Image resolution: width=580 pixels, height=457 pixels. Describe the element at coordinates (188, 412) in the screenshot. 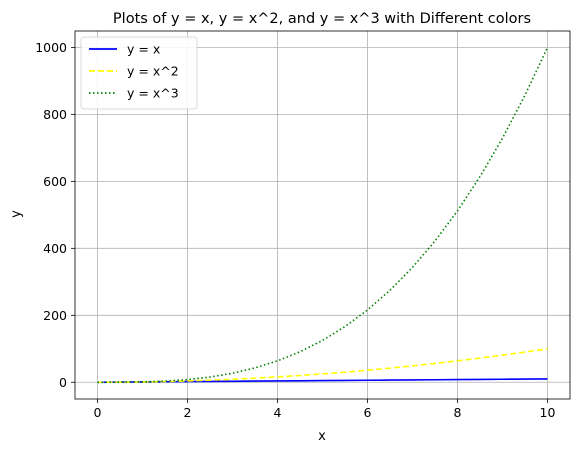

I see `x-tick-label: 2` at that location.